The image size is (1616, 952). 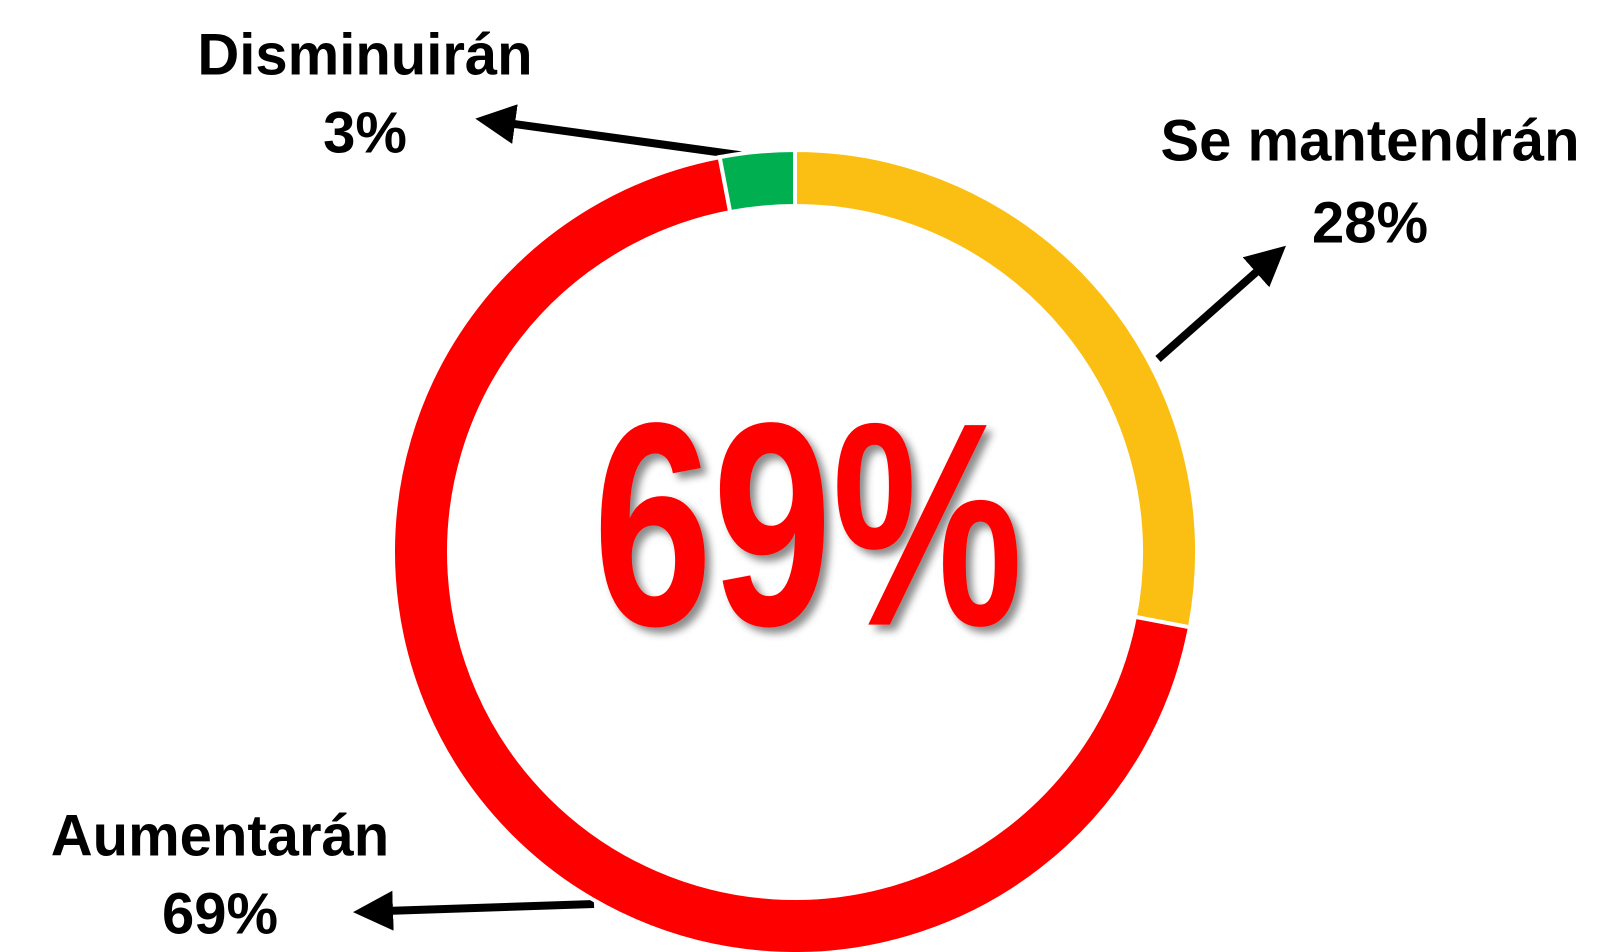 I want to click on value-label: 69%, so click(x=220, y=913).